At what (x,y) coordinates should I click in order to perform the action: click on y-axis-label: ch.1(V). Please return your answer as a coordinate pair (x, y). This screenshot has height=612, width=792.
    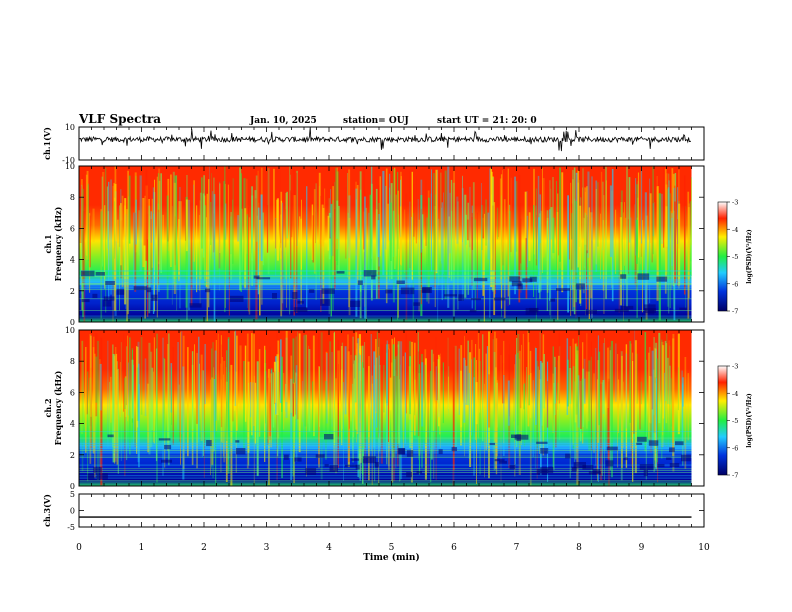
    Looking at the image, I should click on (47, 143).